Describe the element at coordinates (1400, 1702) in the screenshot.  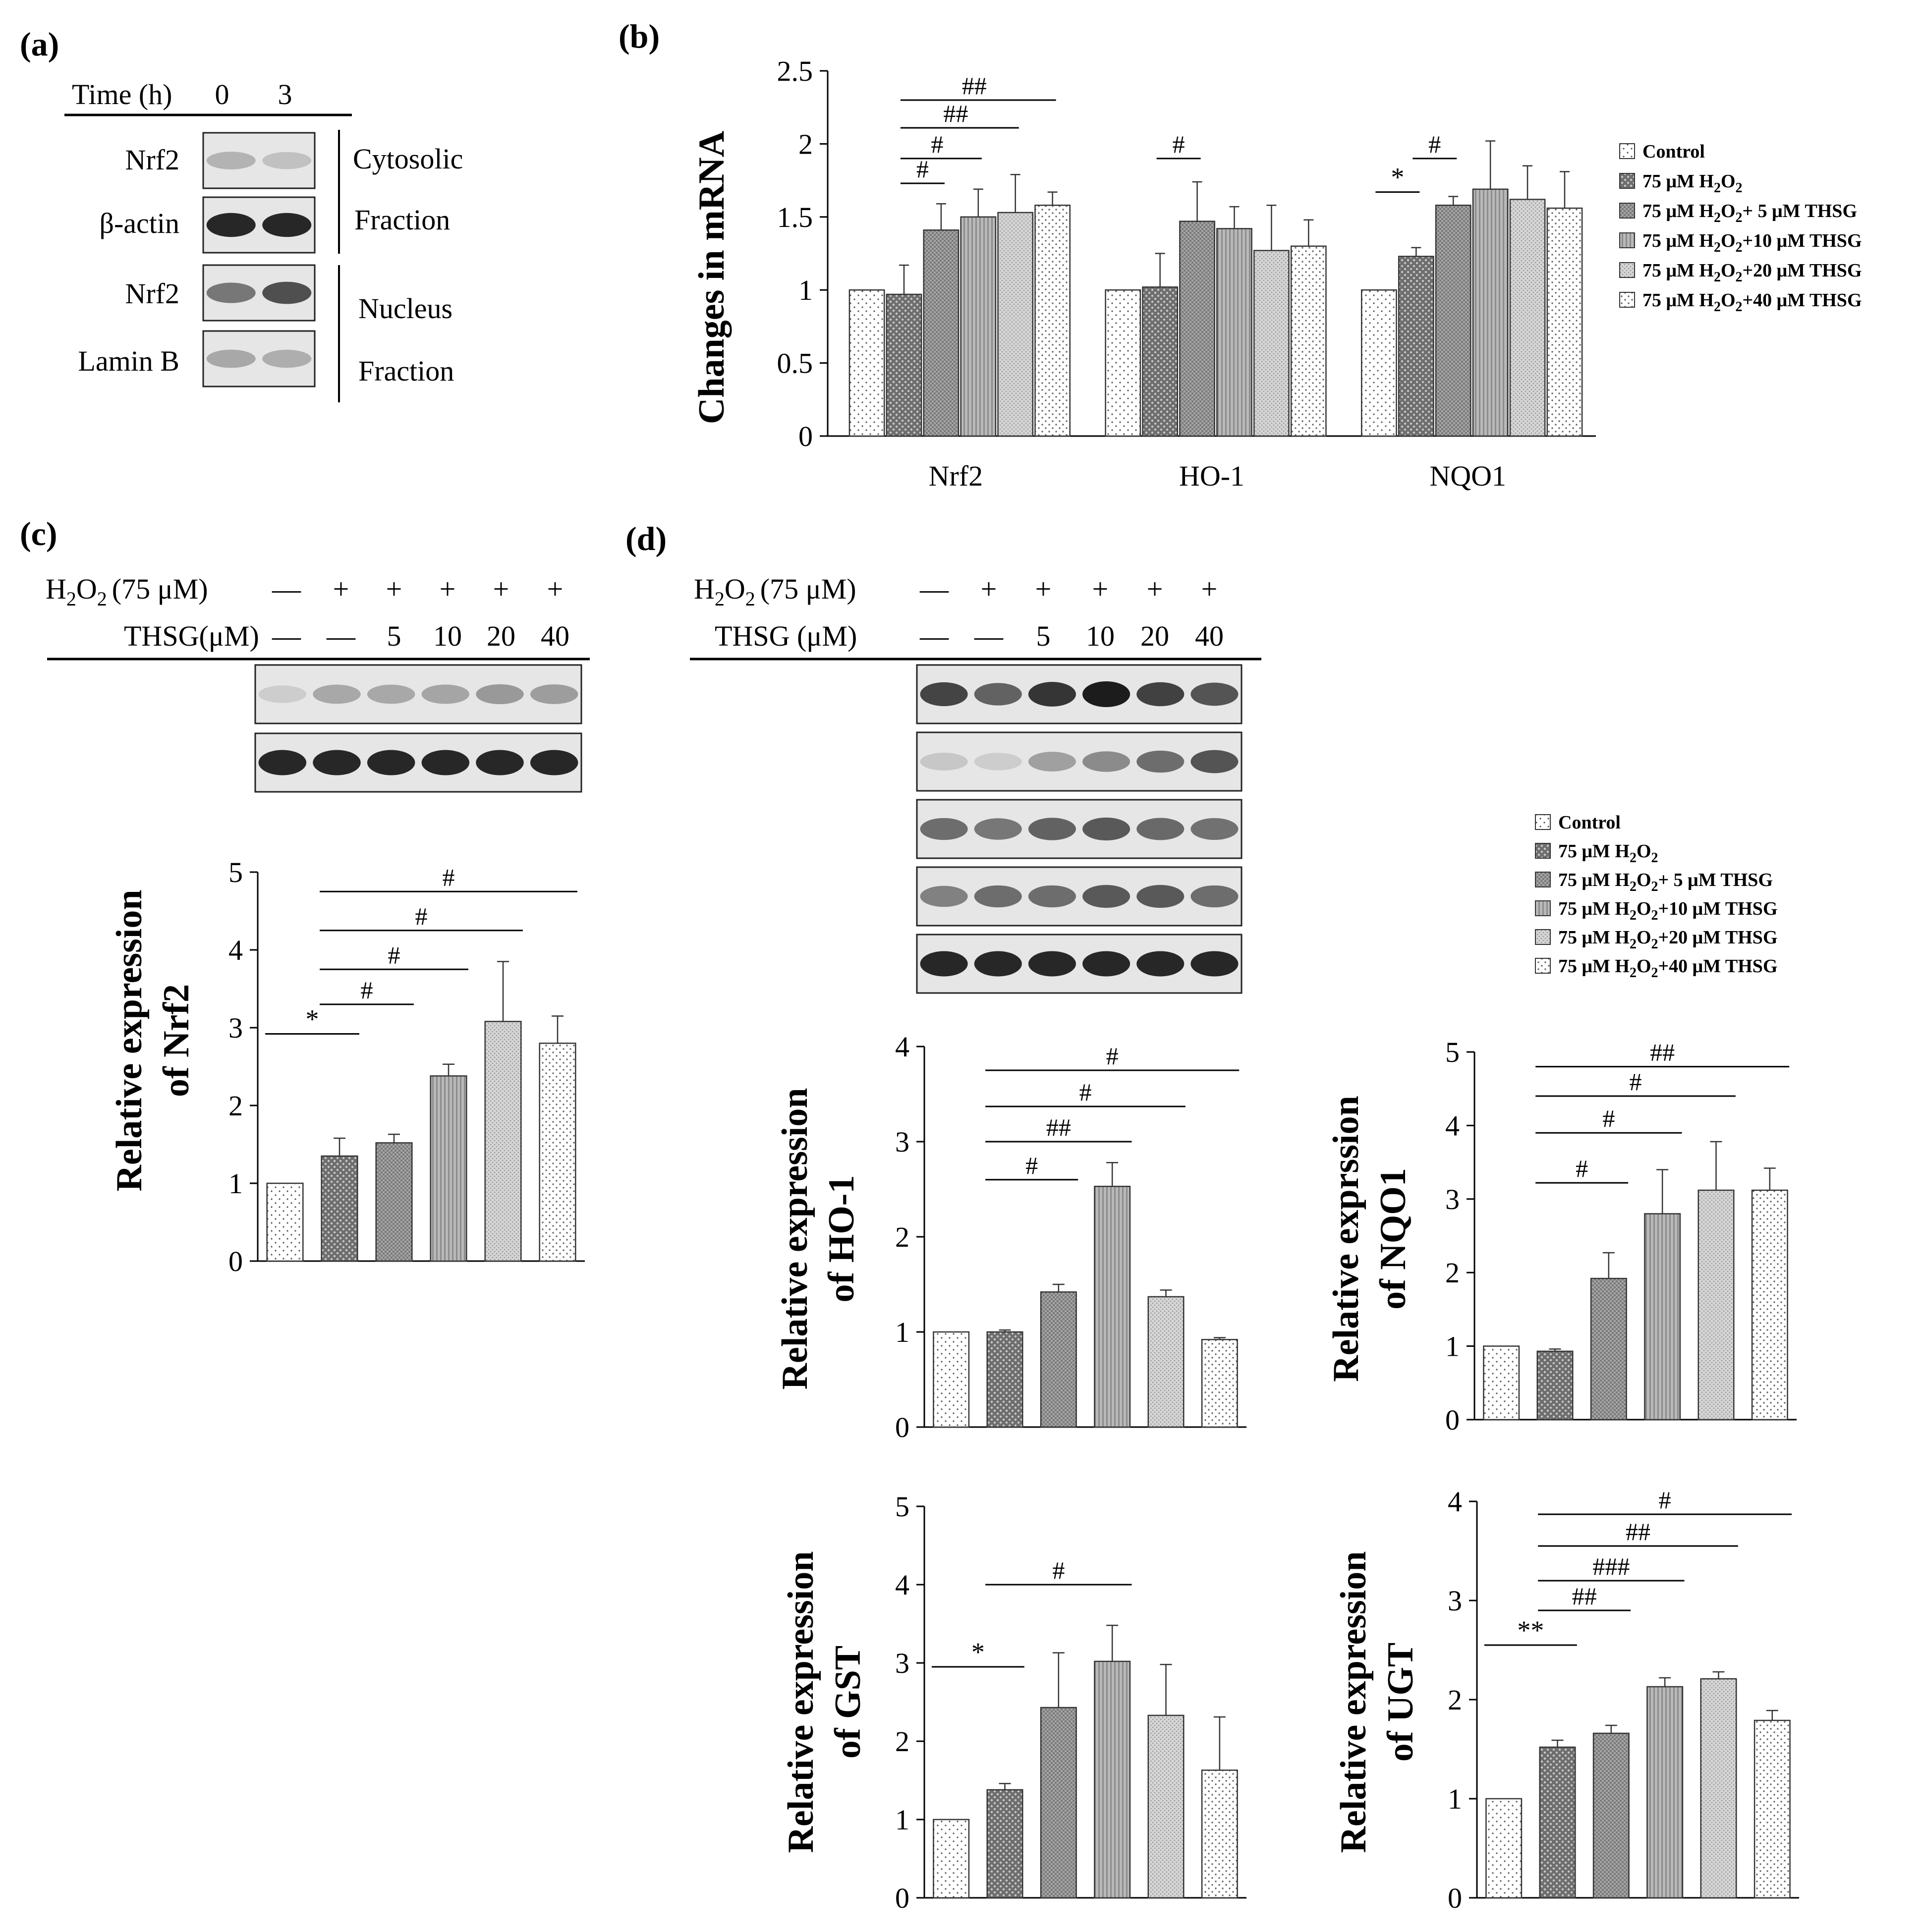
I see `d4-y-axis-title-2: of UGT` at that location.